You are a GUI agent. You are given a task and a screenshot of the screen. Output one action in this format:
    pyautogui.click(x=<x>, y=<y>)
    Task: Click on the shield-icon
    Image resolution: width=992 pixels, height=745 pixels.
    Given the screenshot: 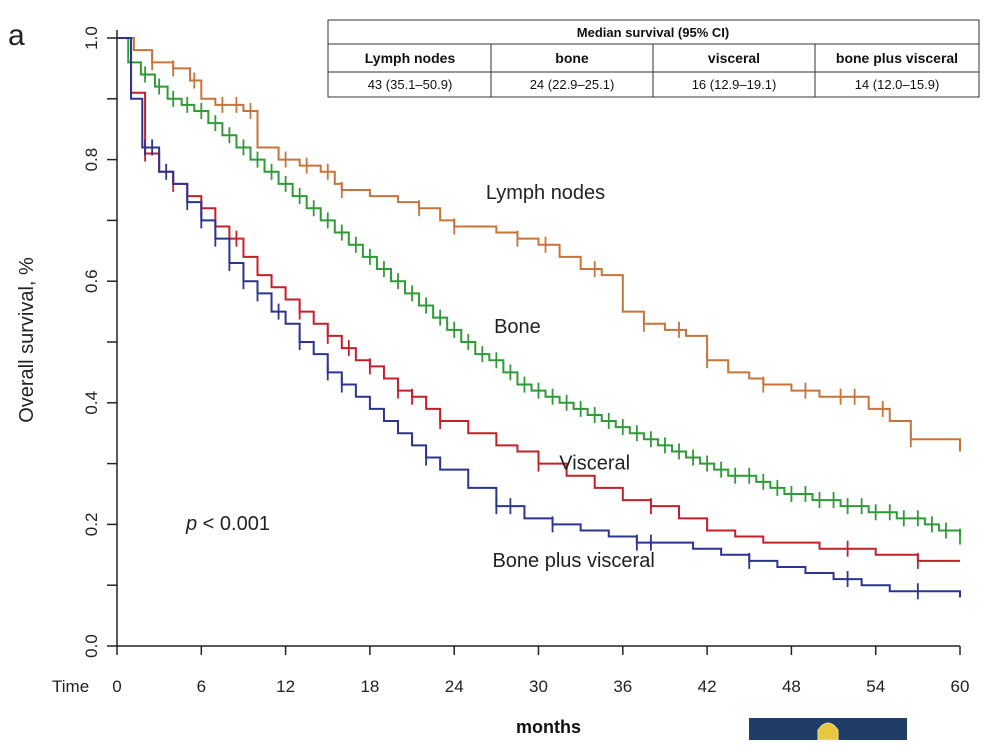 What is the action you would take?
    pyautogui.click(x=828, y=731)
    